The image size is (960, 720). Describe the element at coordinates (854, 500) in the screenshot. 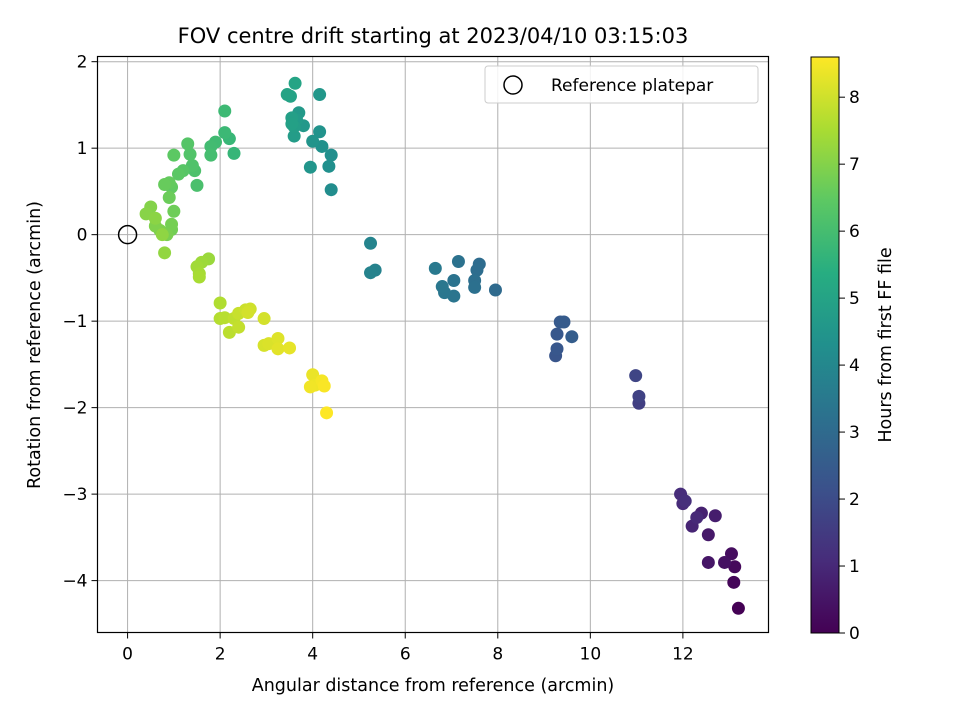

I see `colorbar-tick-label: 2` at that location.